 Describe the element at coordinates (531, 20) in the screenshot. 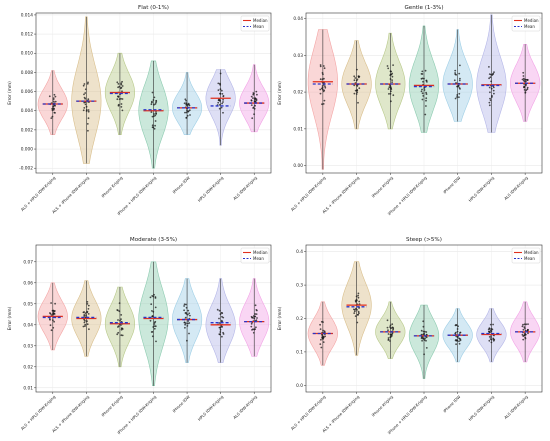

I see `legend-median-label: Median` at that location.